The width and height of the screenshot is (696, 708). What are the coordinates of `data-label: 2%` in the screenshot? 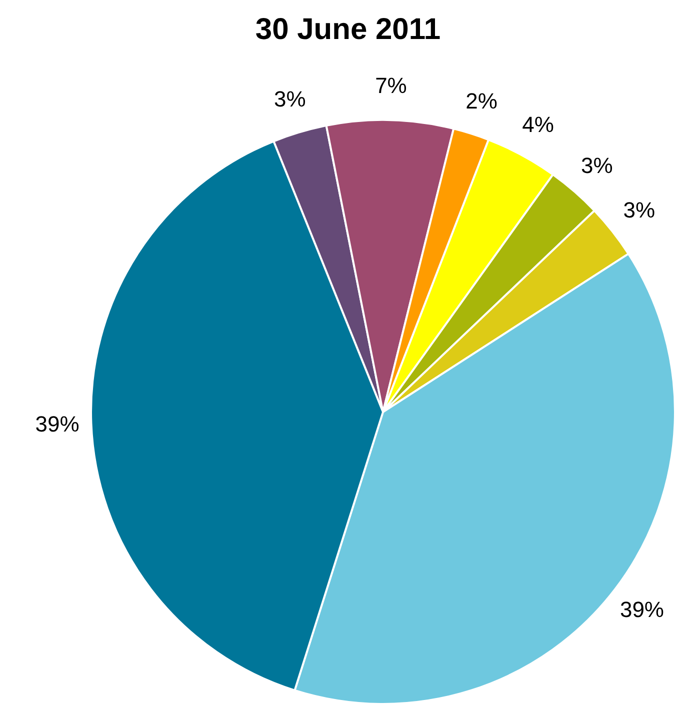 It's located at (482, 101).